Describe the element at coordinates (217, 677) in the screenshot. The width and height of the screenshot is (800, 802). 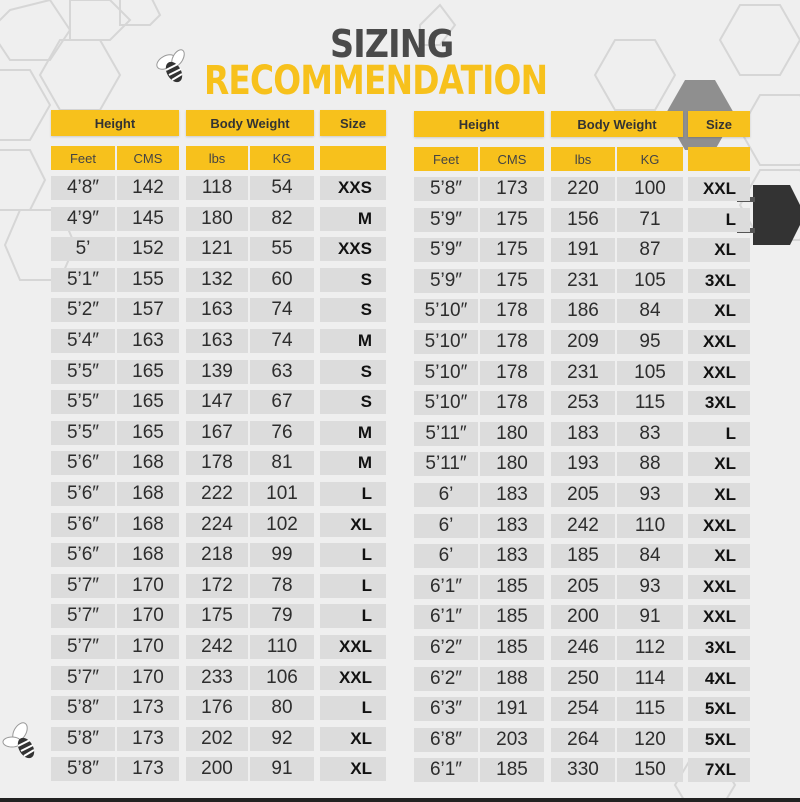
I see `cell-lbs: 233` at that location.